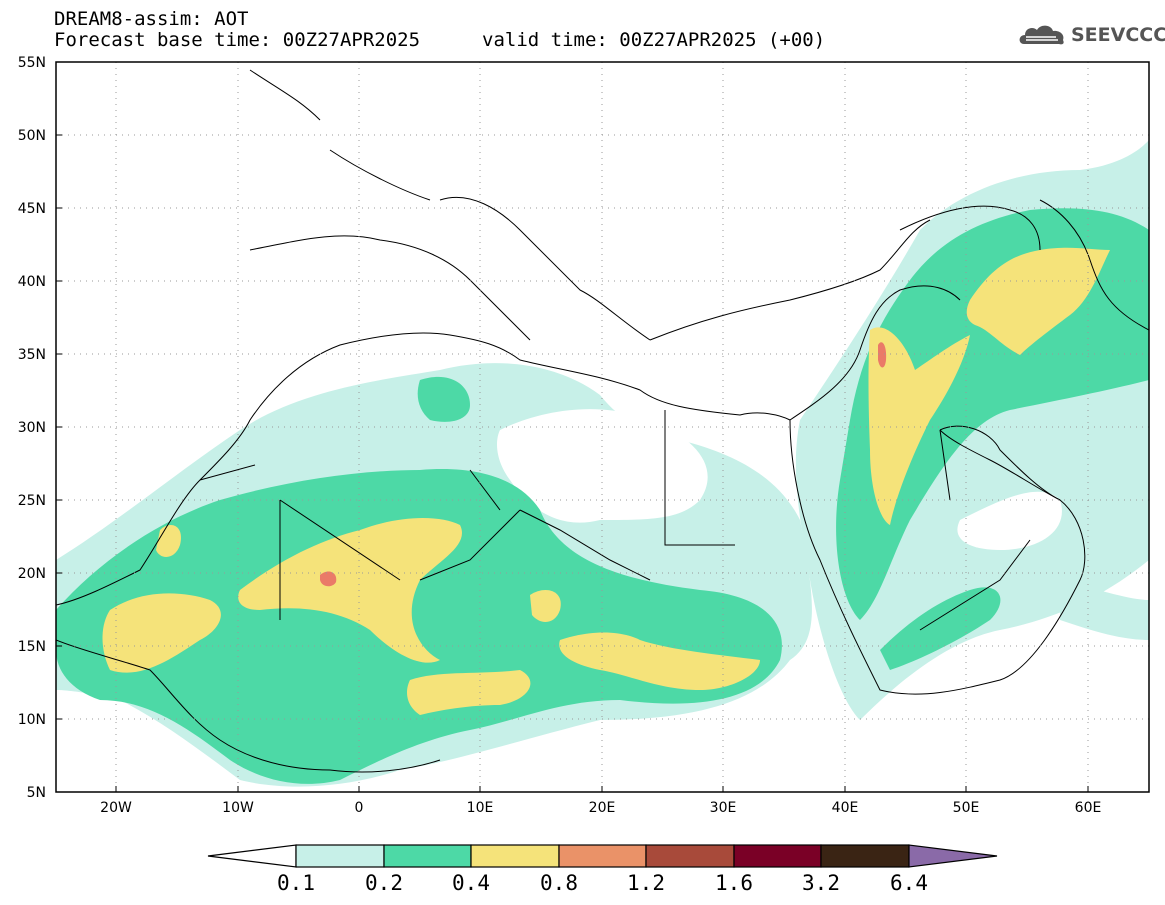 The image size is (1165, 905). What do you see at coordinates (151, 19) in the screenshot?
I see `map-title: DREAM8-assim: AOT` at bounding box center [151, 19].